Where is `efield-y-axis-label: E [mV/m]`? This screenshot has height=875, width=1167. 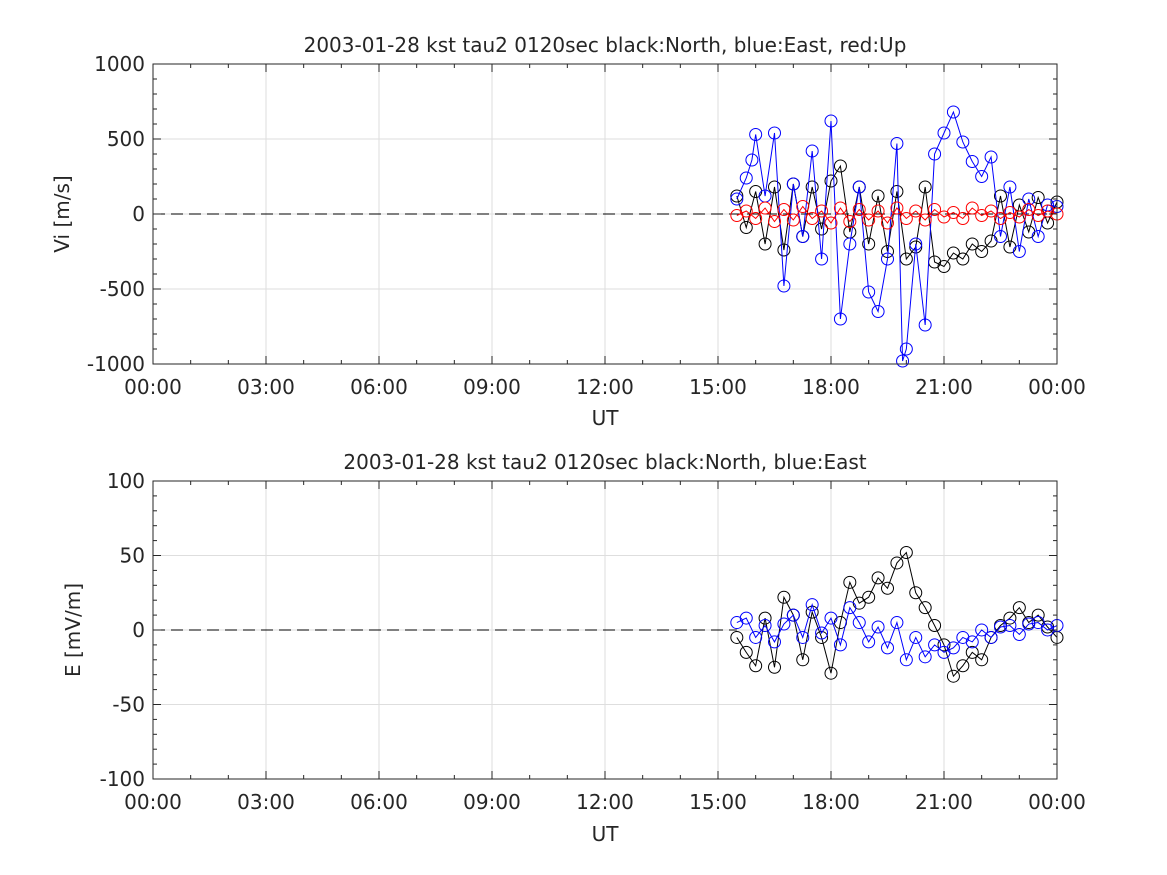
efield-y-axis-label: E [mV/m] is located at coordinates (73, 630).